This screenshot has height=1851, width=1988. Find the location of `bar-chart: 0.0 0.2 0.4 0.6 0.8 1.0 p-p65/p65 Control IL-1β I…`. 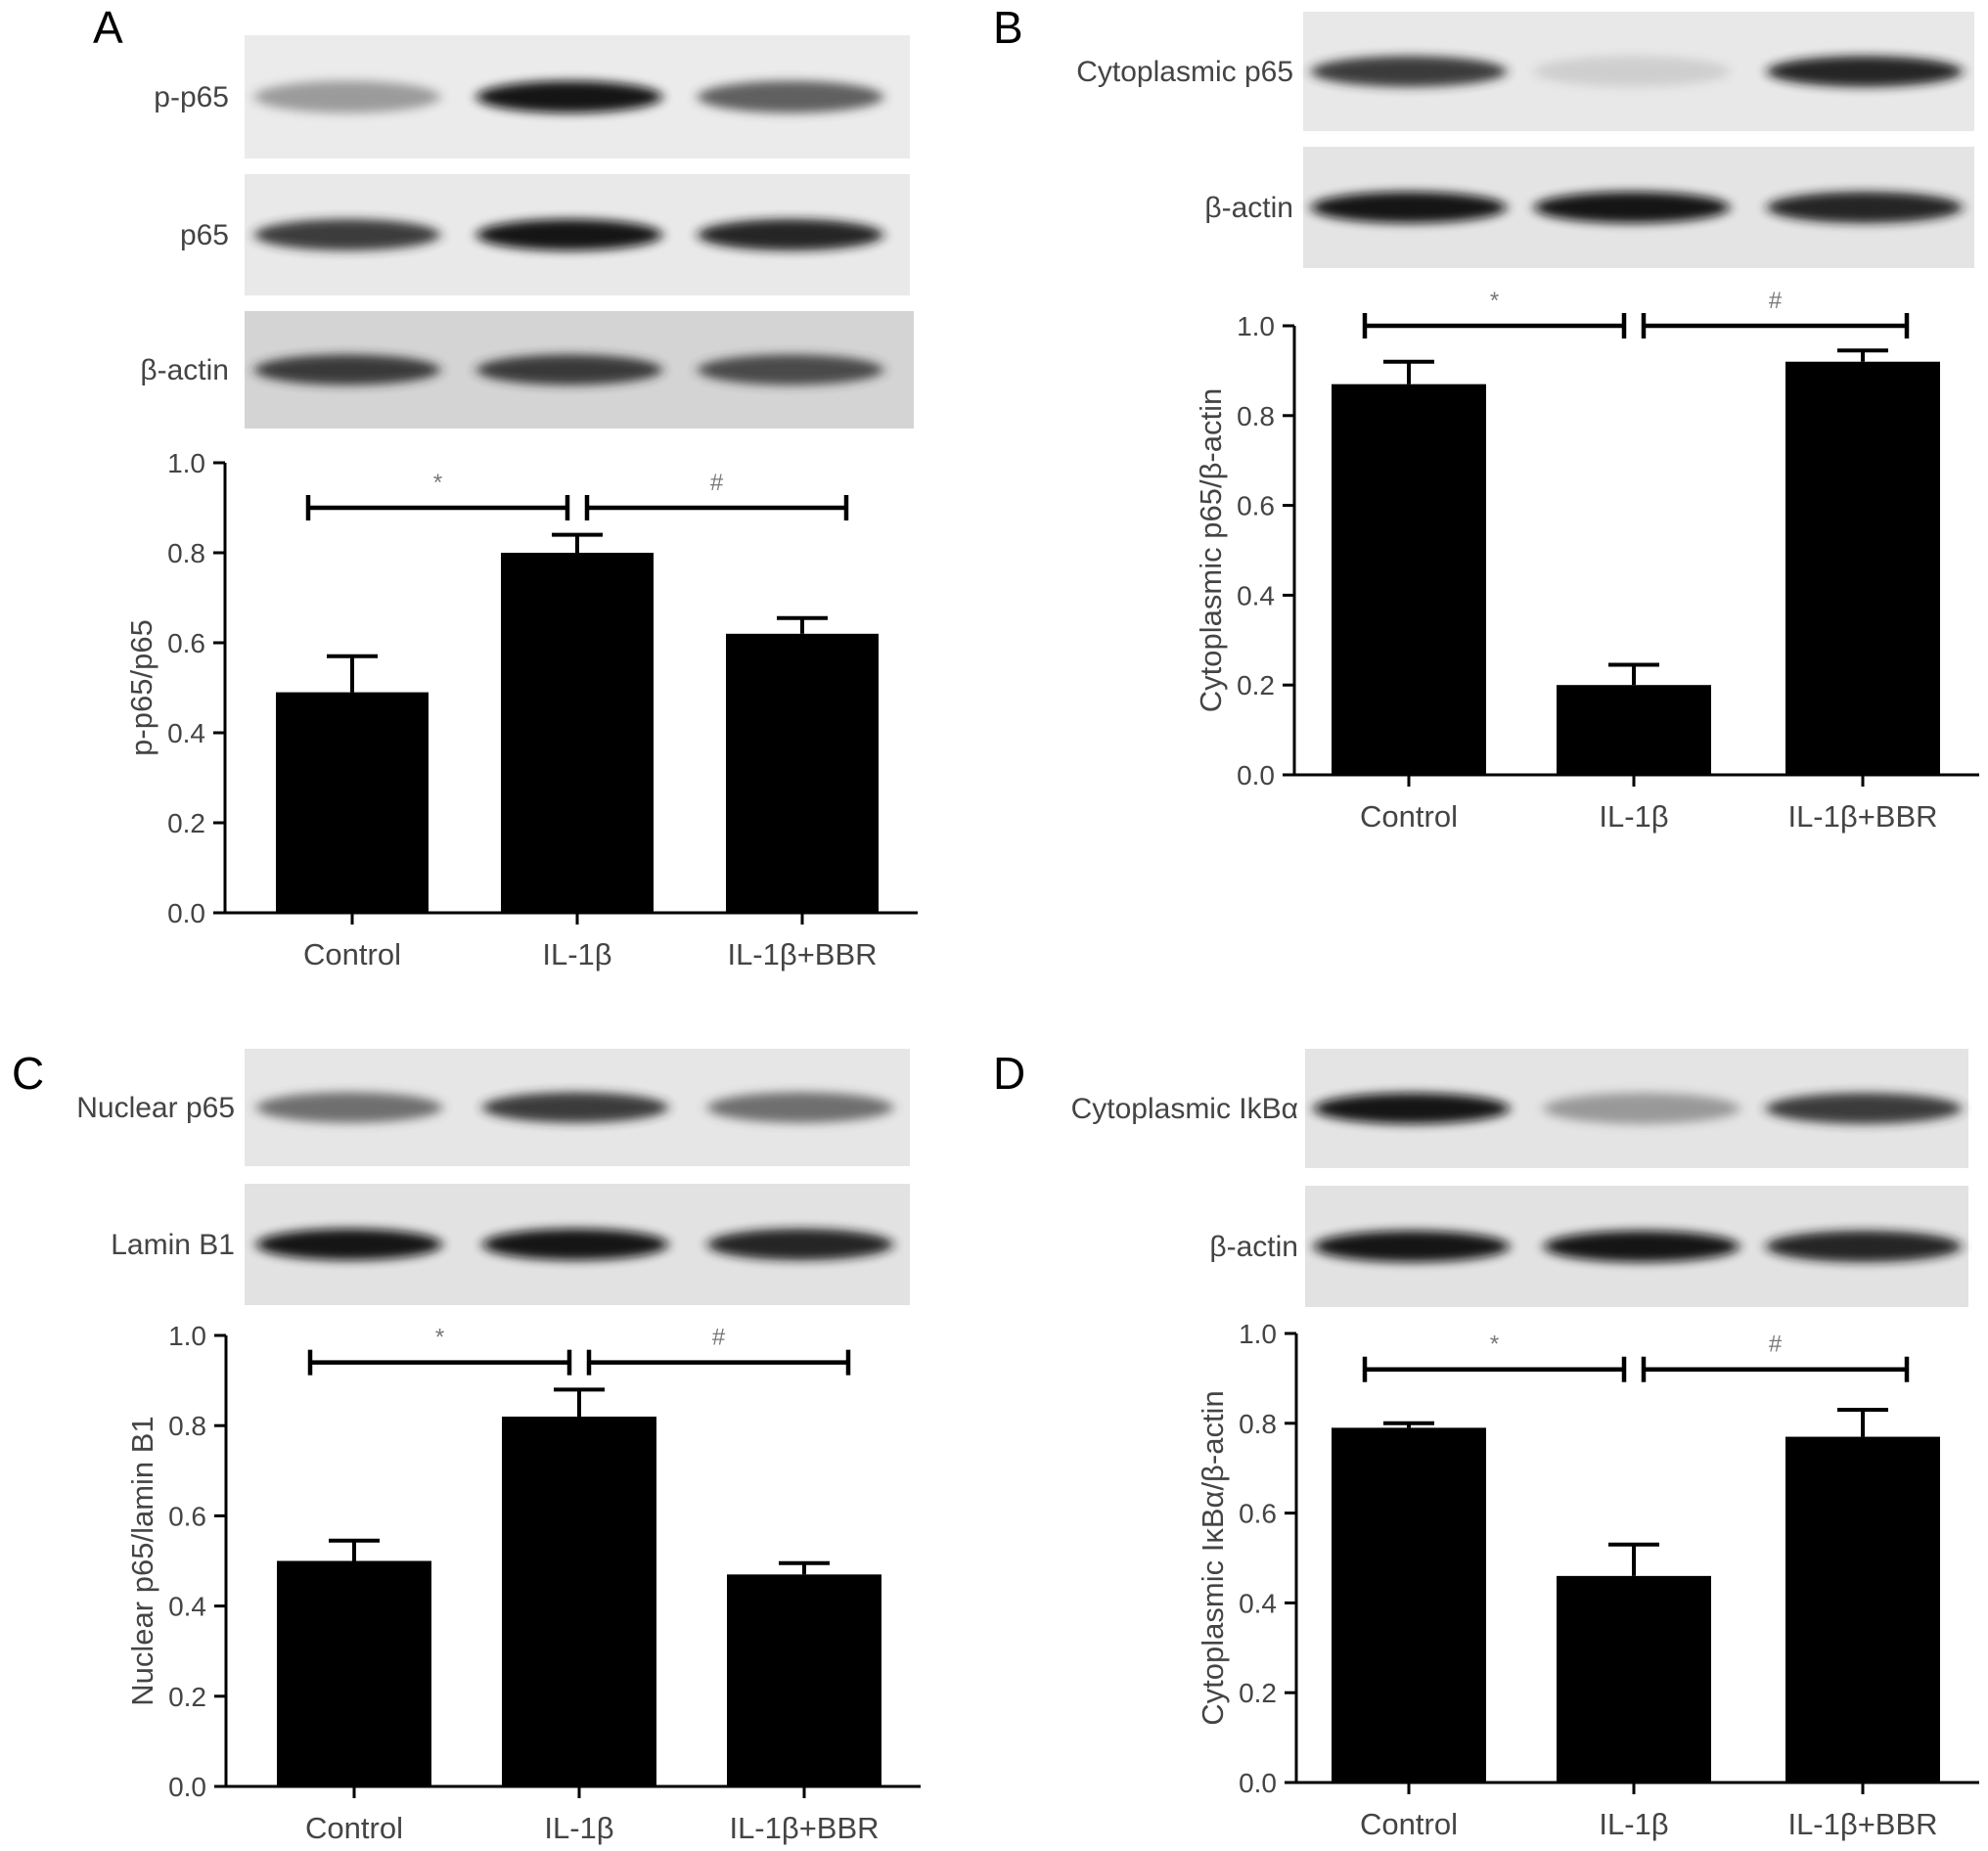

bar-chart: 0.0 0.2 0.4 0.6 0.8 1.0 p-p65/p65 Control IL-1β I… is located at coordinates (521, 709).